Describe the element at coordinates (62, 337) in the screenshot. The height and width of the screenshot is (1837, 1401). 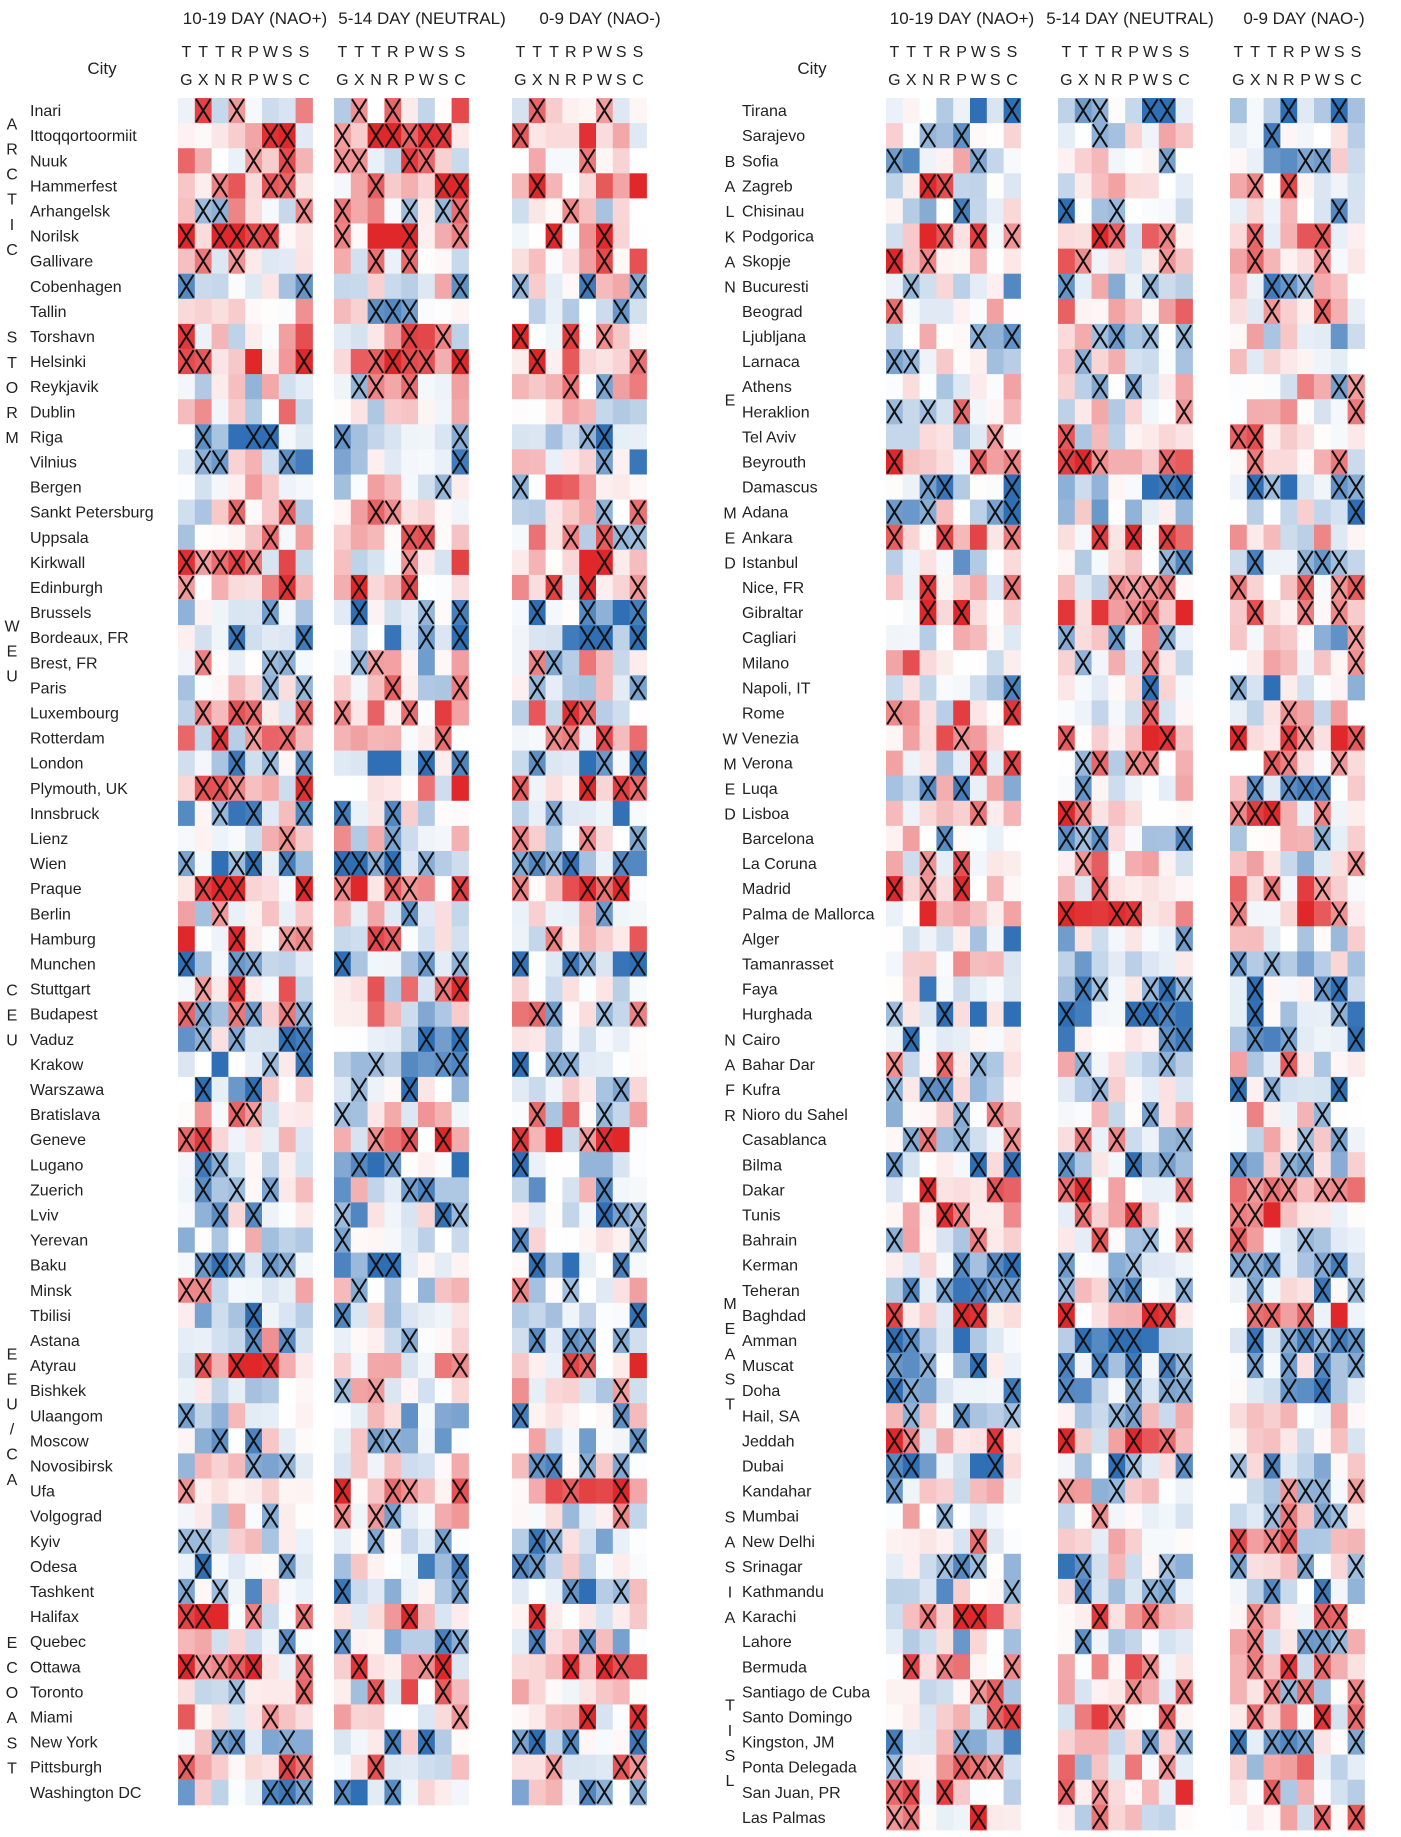
I see `city-label: Torshavn` at that location.